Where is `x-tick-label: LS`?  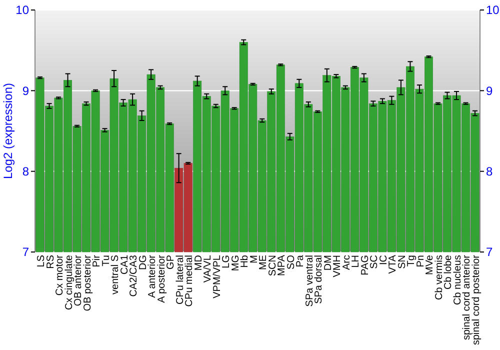
x-tick-label: LS is located at coordinates (41, 261).